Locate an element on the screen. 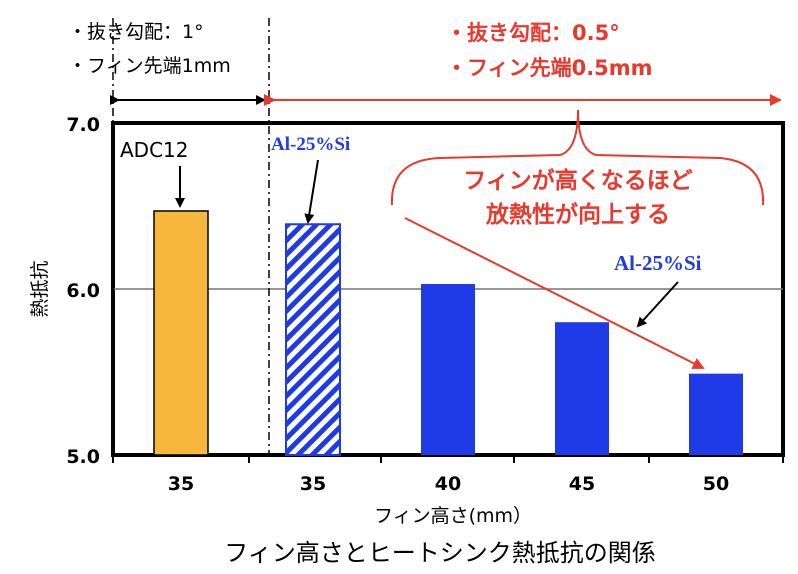 The height and width of the screenshot is (574, 798). x-axis-ticks is located at coordinates (448, 459).